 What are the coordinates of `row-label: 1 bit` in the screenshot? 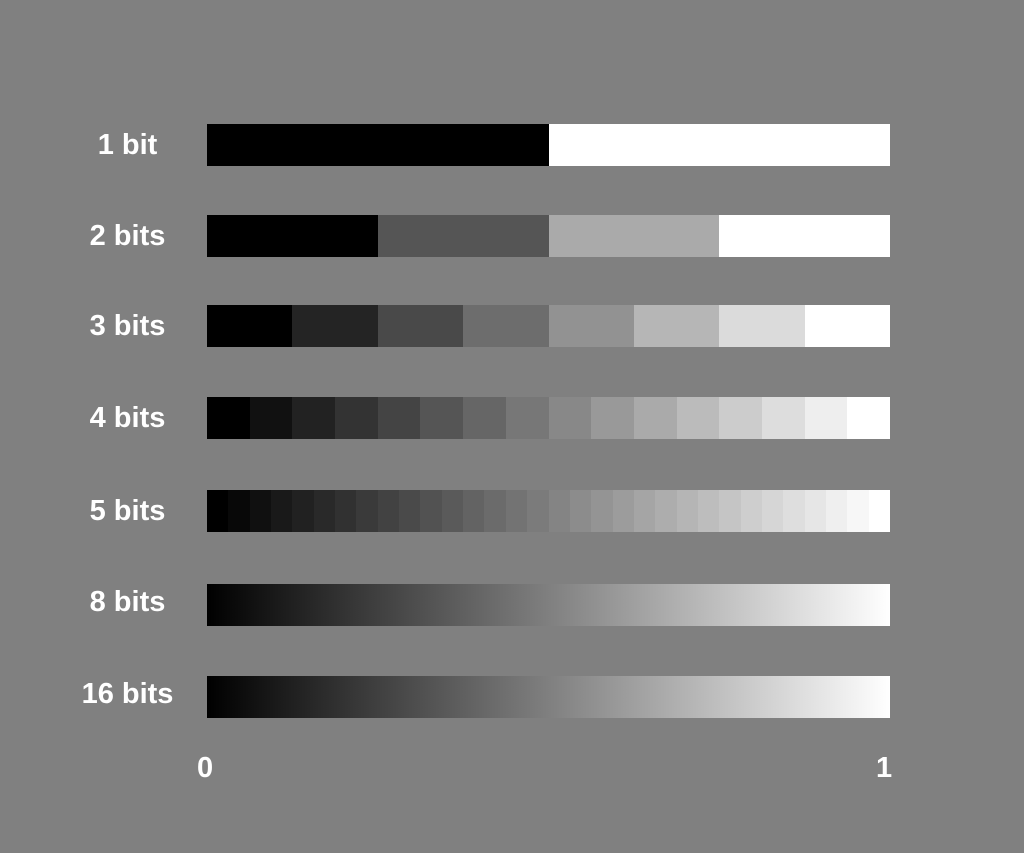 It's located at (127, 145).